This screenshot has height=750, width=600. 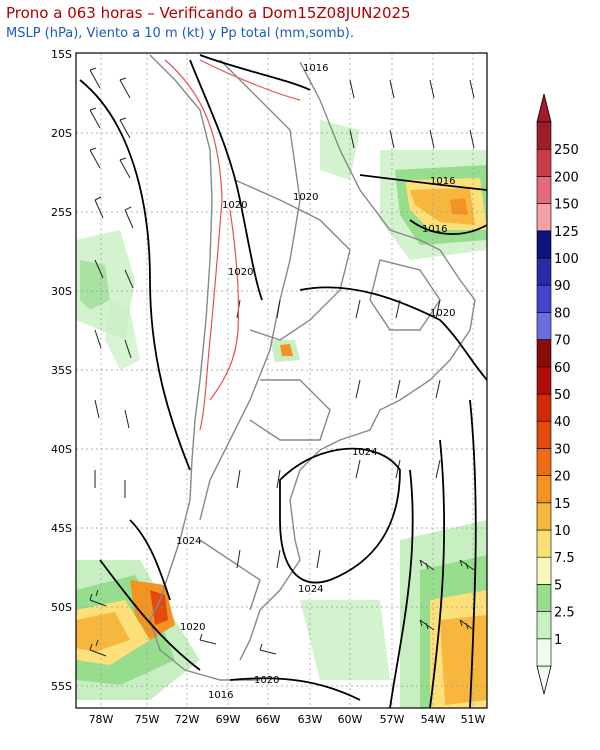 What do you see at coordinates (562, 286) in the screenshot?
I see `colorbar-label: 90` at bounding box center [562, 286].